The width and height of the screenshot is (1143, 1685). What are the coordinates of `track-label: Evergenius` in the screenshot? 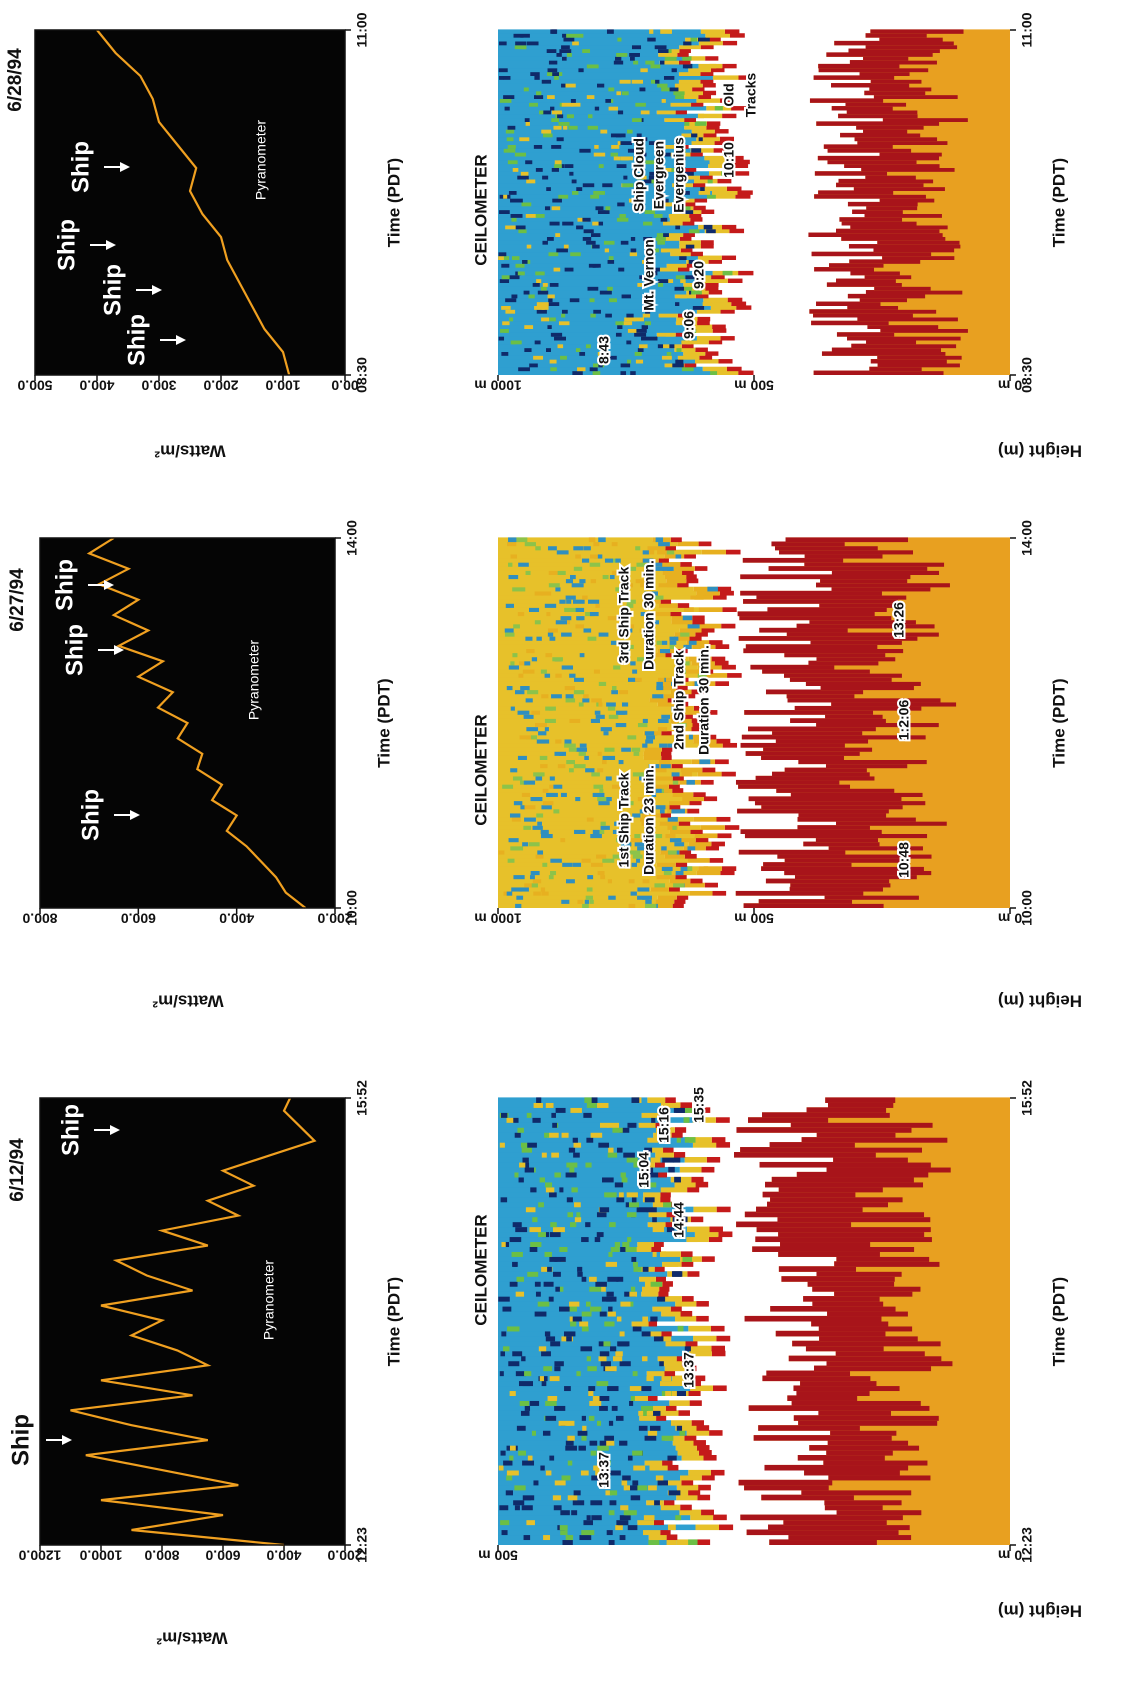 It's located at (679, 175).